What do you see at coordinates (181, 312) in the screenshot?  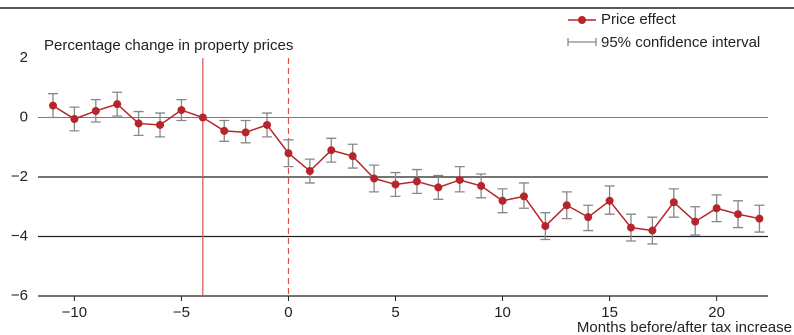 I see `x-tick-label: −5` at bounding box center [181, 312].